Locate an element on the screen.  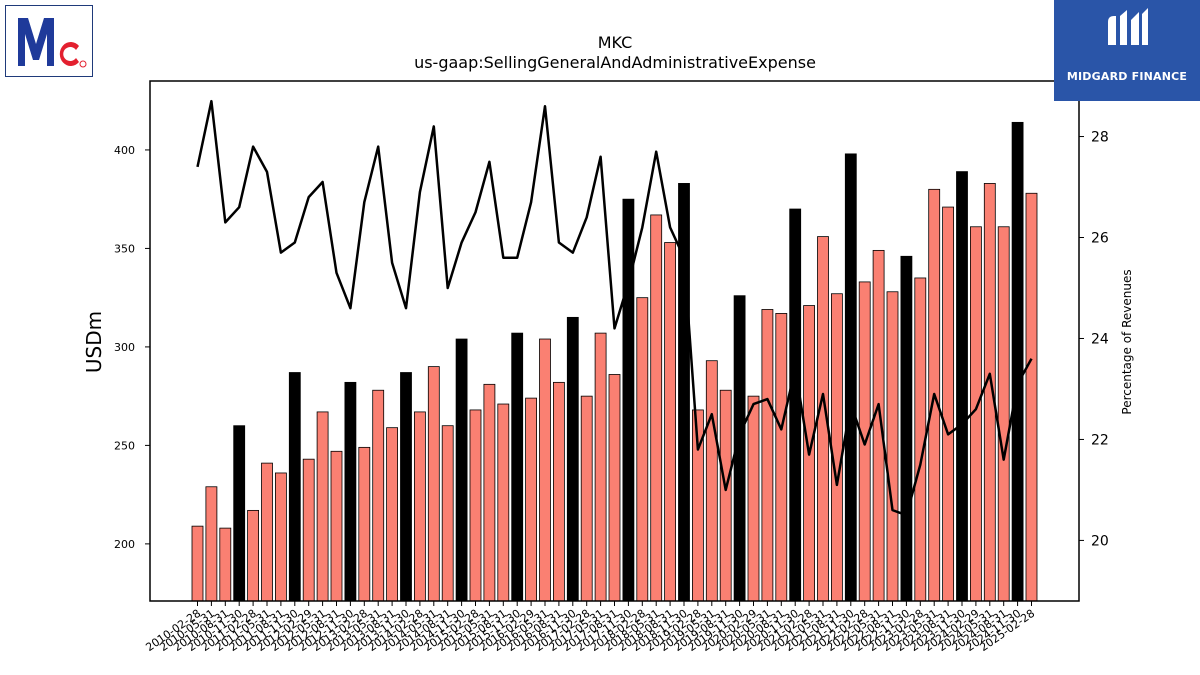
y2-tick-label: 22 is located at coordinates (1100, 440).